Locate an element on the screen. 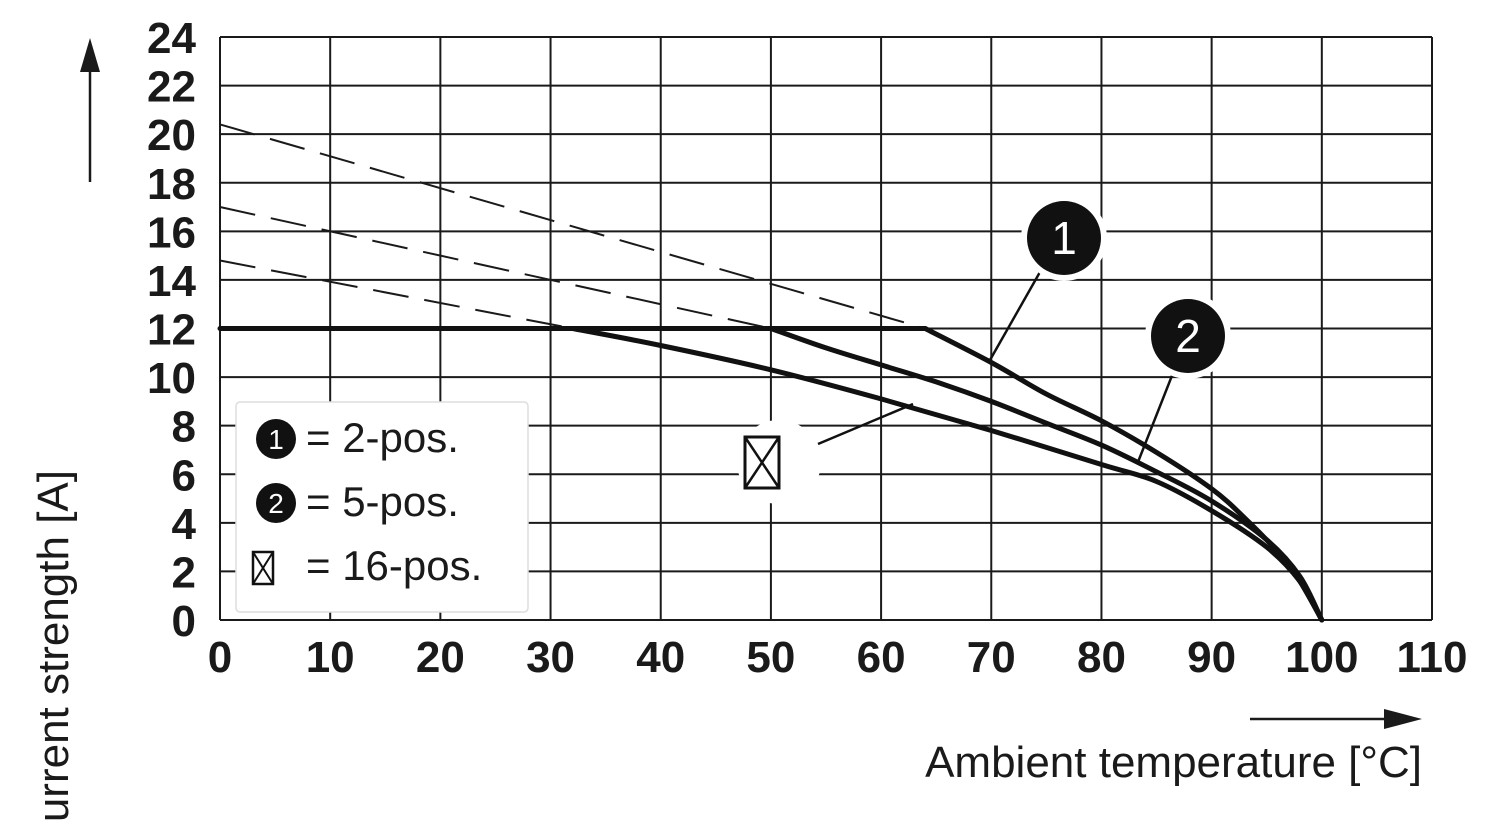  x-tick-label: 50 is located at coordinates (770, 657).